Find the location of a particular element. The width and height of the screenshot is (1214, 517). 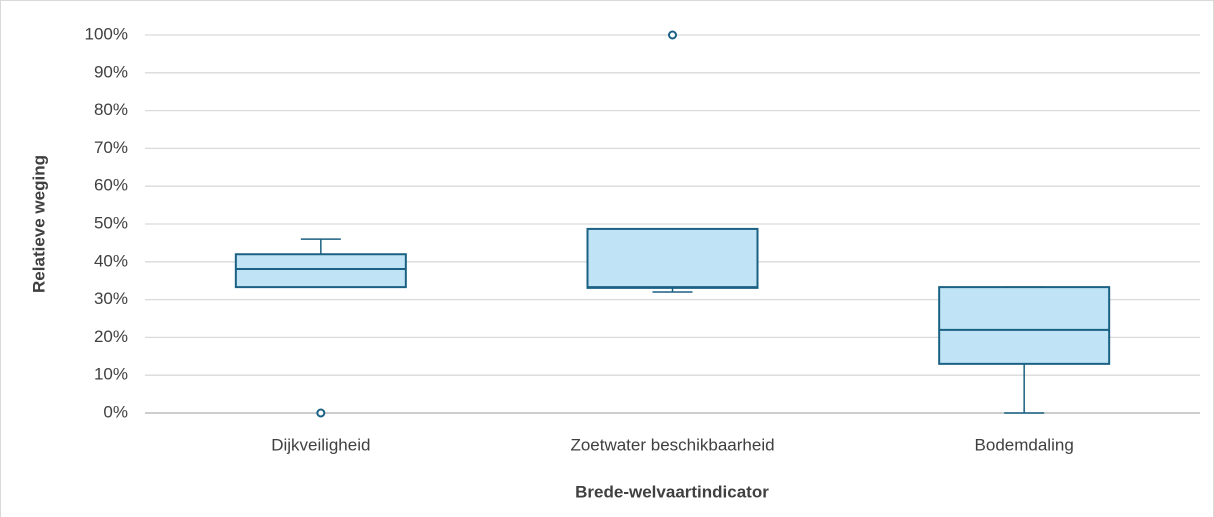

y-tick-label: 80% is located at coordinates (111, 109).